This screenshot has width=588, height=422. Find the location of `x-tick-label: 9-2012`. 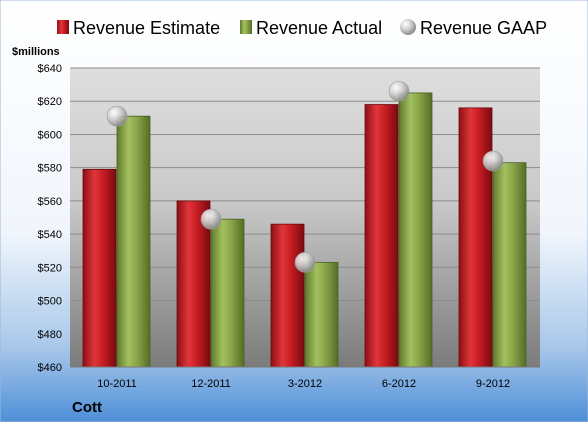

x-tick-label: 9-2012 is located at coordinates (493, 384).